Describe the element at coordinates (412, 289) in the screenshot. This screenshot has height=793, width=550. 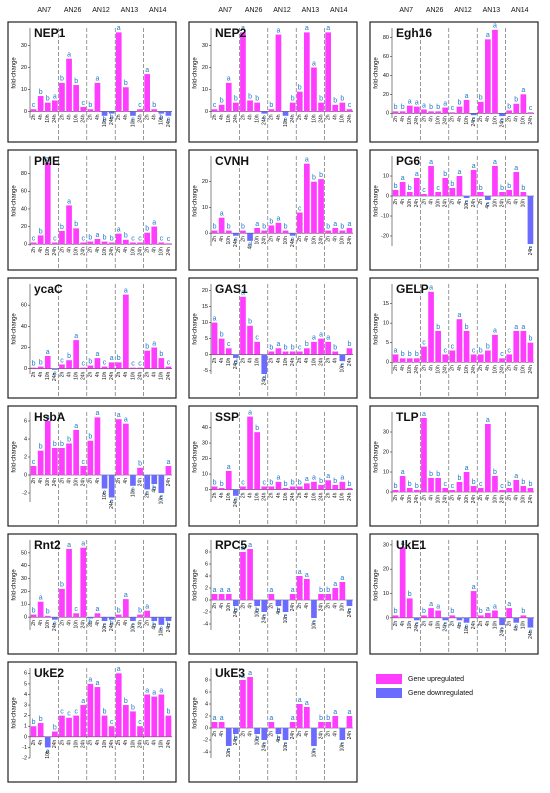
I see `panel-title: GELP` at that location.